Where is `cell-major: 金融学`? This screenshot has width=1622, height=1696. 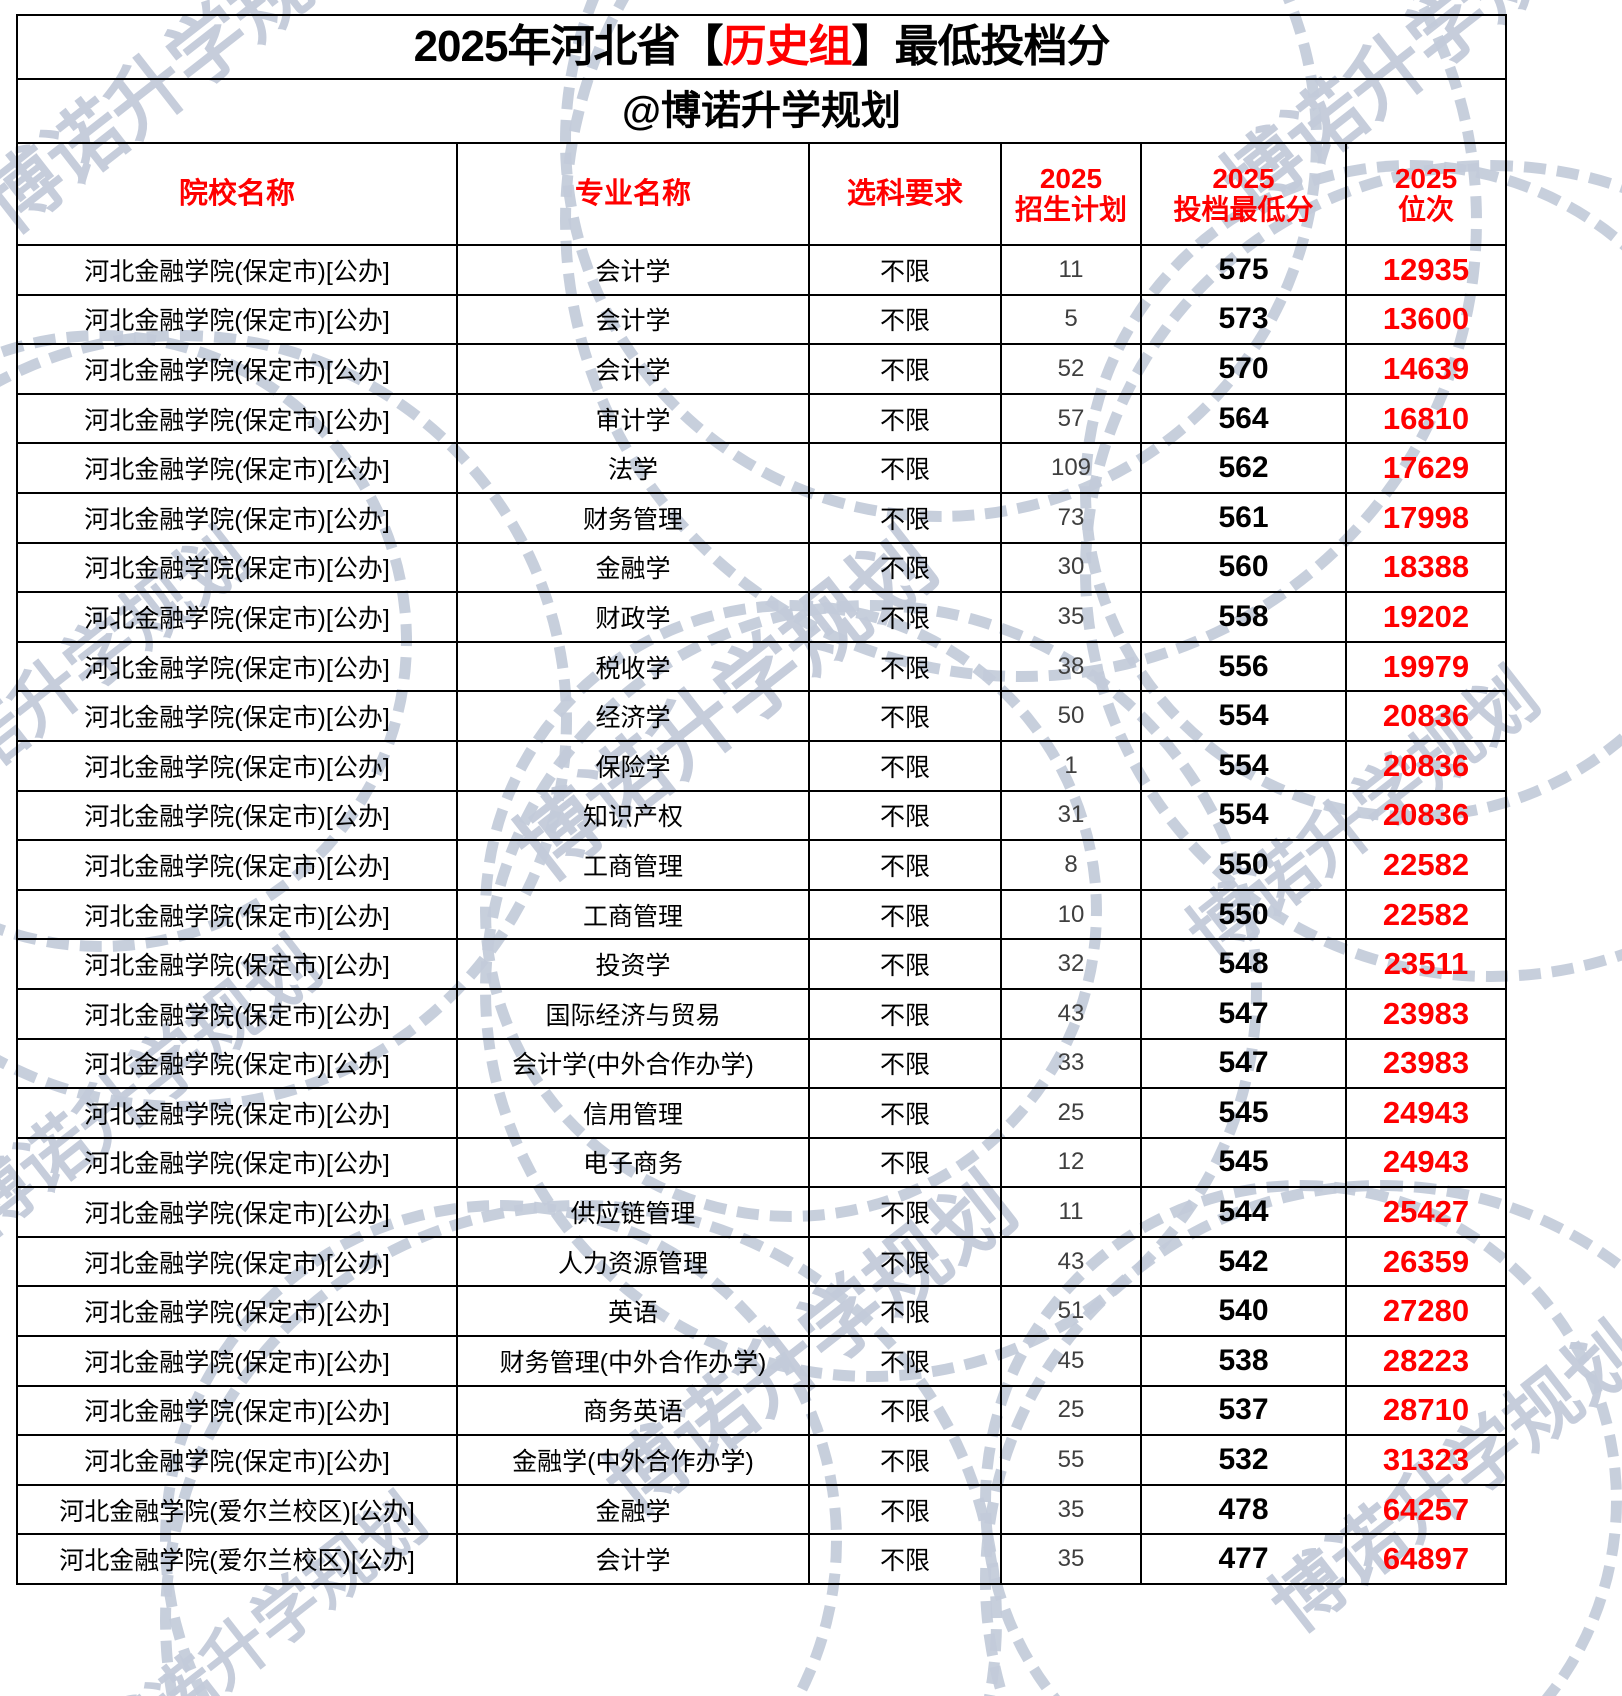 cell-major: 金融学 is located at coordinates (633, 567).